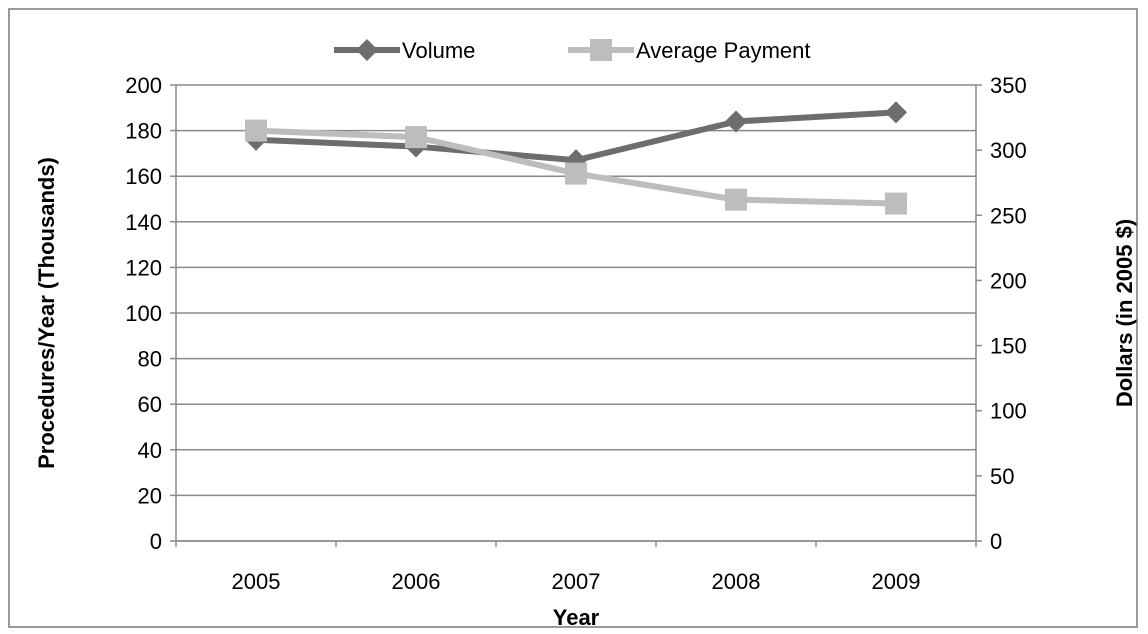 This screenshot has height=634, width=1148. What do you see at coordinates (896, 581) in the screenshot?
I see `x-tick-label: 2009` at bounding box center [896, 581].